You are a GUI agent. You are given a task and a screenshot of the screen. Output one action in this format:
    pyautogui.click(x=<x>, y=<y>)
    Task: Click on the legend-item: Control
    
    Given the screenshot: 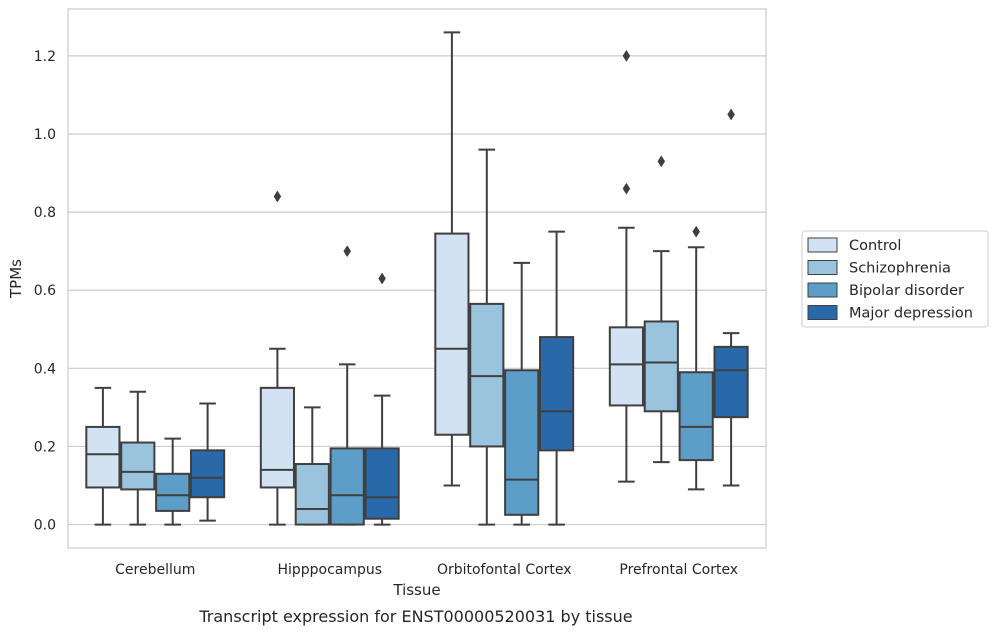 What is the action you would take?
    pyautogui.click(x=854, y=245)
    